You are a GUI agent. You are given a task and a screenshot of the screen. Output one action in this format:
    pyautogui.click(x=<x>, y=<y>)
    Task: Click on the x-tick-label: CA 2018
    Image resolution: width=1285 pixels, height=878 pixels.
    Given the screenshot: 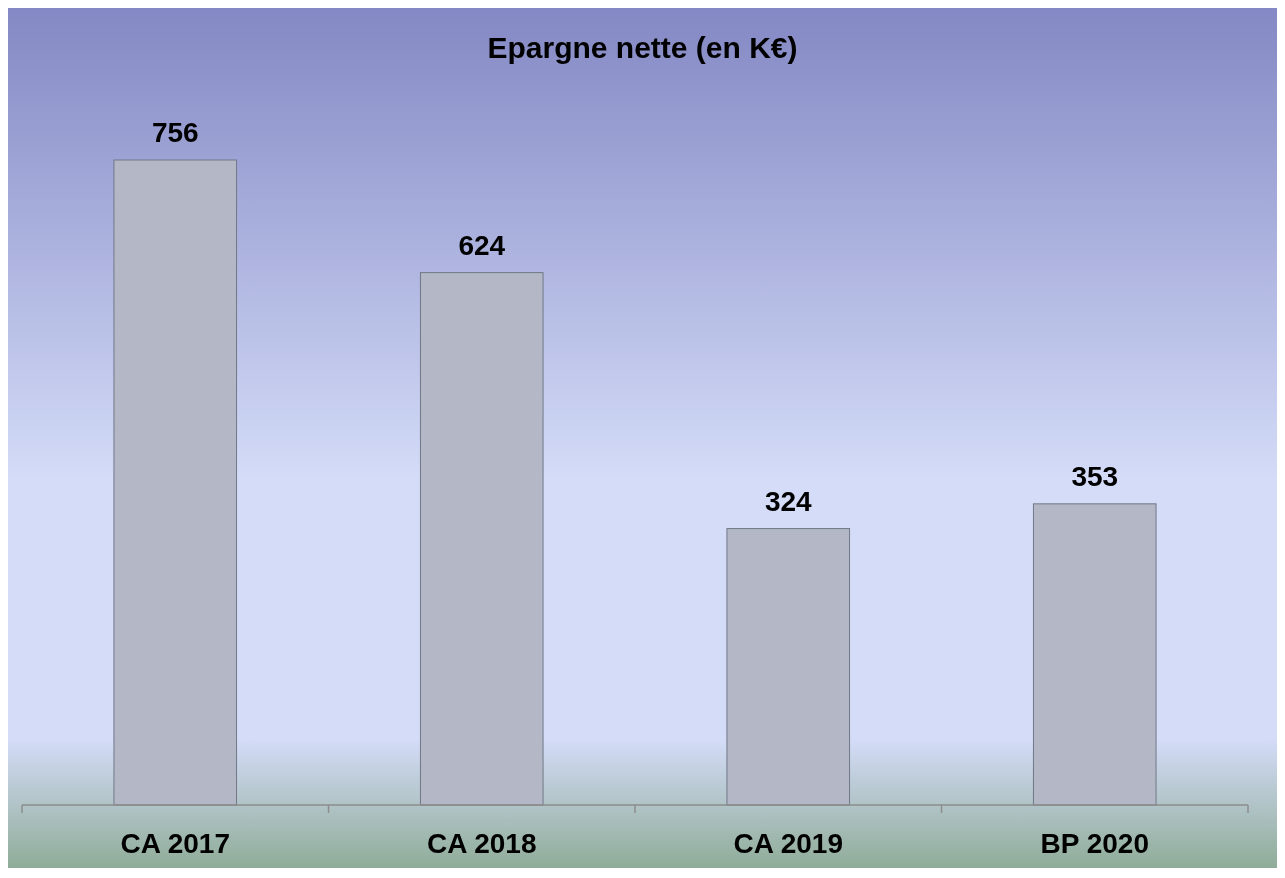 What is the action you would take?
    pyautogui.click(x=482, y=843)
    